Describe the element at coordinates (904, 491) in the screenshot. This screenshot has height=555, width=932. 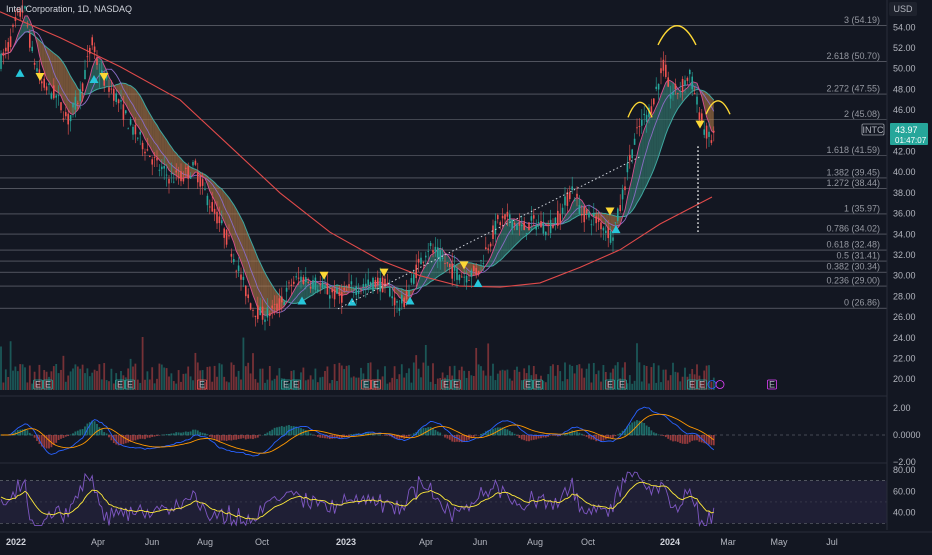
I see `rsi-tick-label: 60.00` at that location.